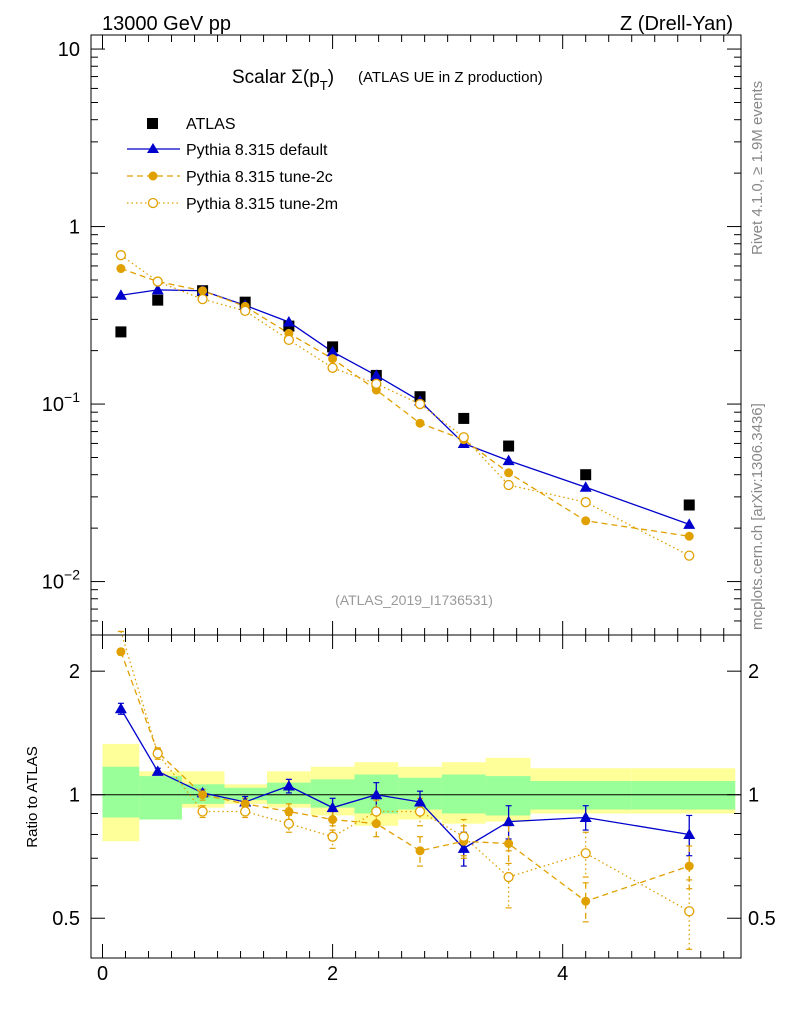 This screenshot has height=1024, width=786. Describe the element at coordinates (757, 168) in the screenshot. I see `rivet-label: Rivet 4.1.0, ≥ 1.9M events` at that location.